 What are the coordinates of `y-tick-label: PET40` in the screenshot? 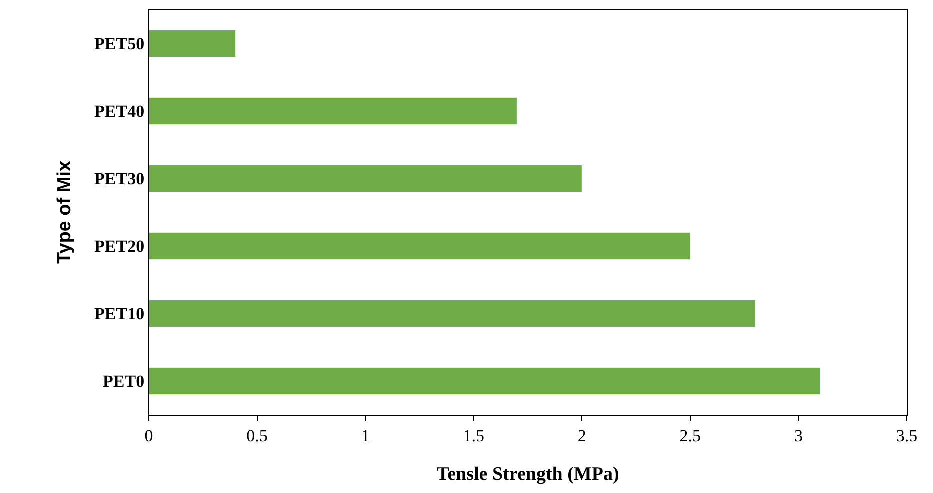 It's located at (119, 112).